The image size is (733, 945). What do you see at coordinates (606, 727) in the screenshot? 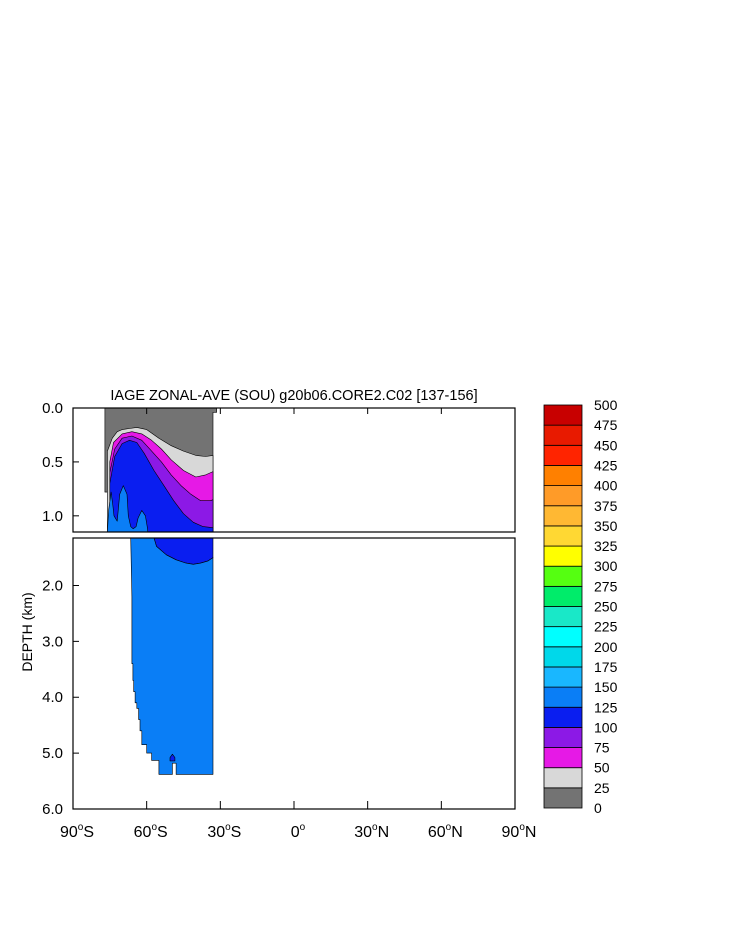
I see `colorbar-label: 100` at bounding box center [606, 727].